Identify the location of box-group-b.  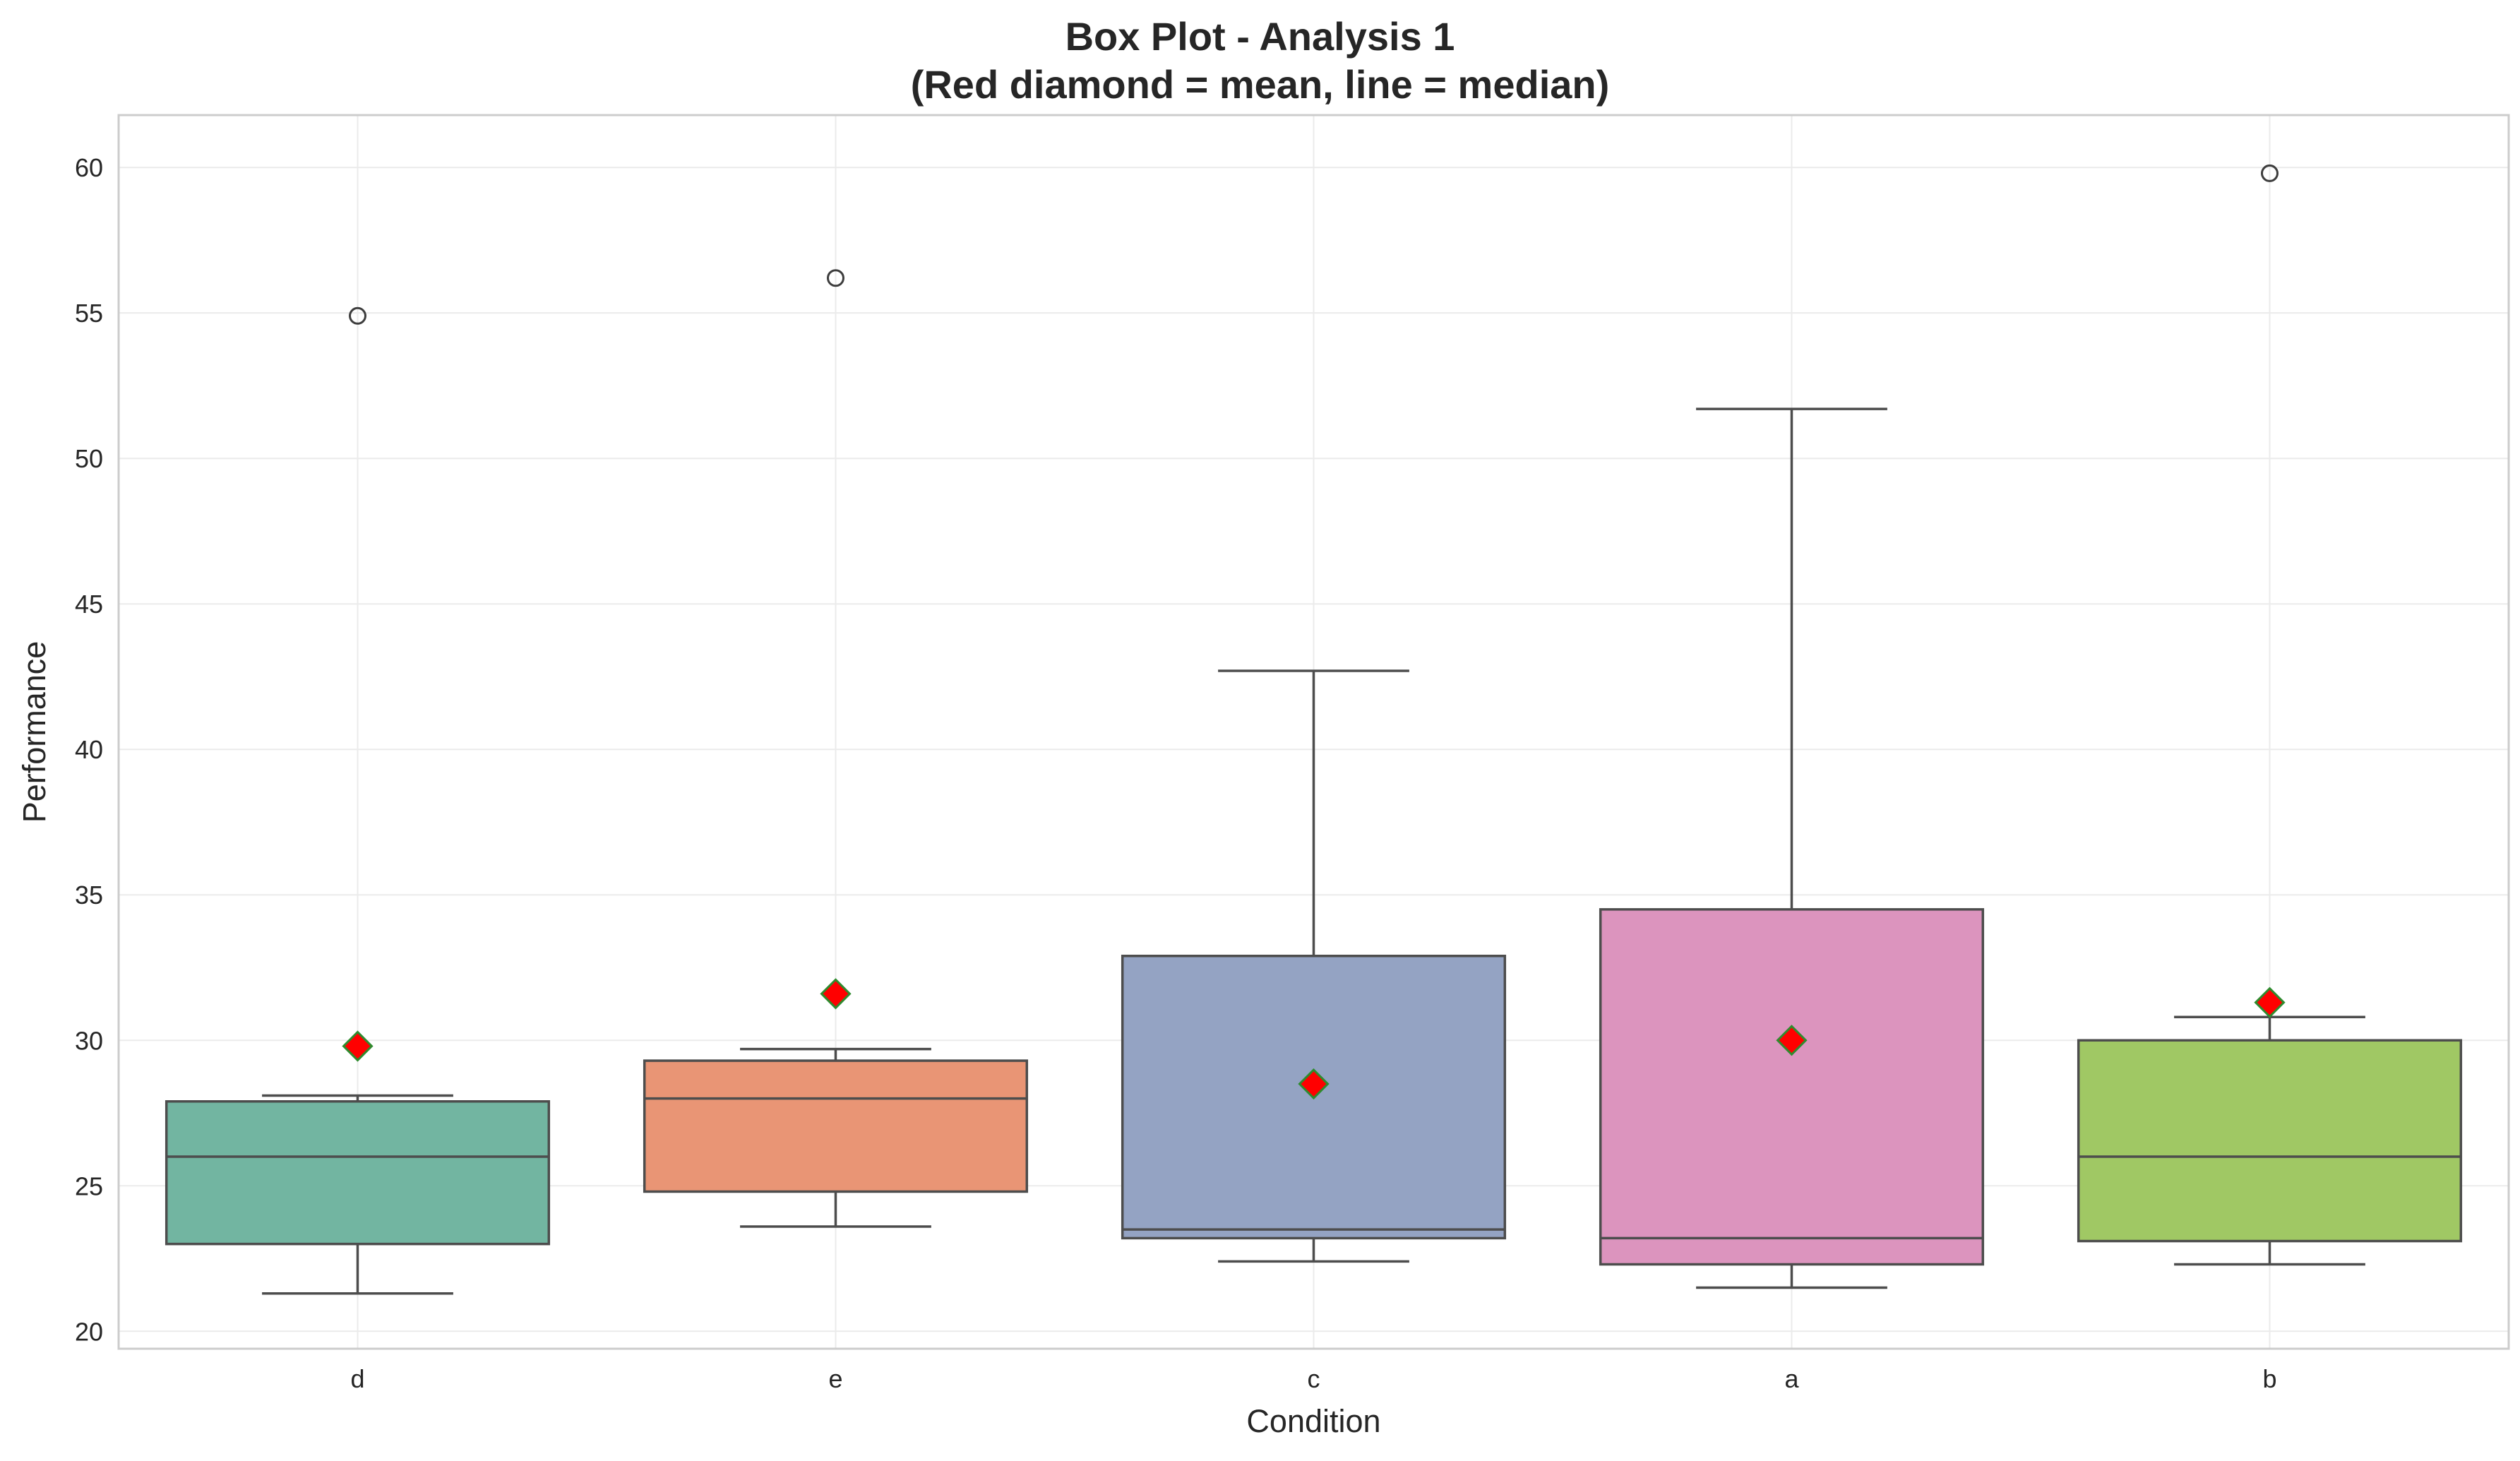
(2270, 715).